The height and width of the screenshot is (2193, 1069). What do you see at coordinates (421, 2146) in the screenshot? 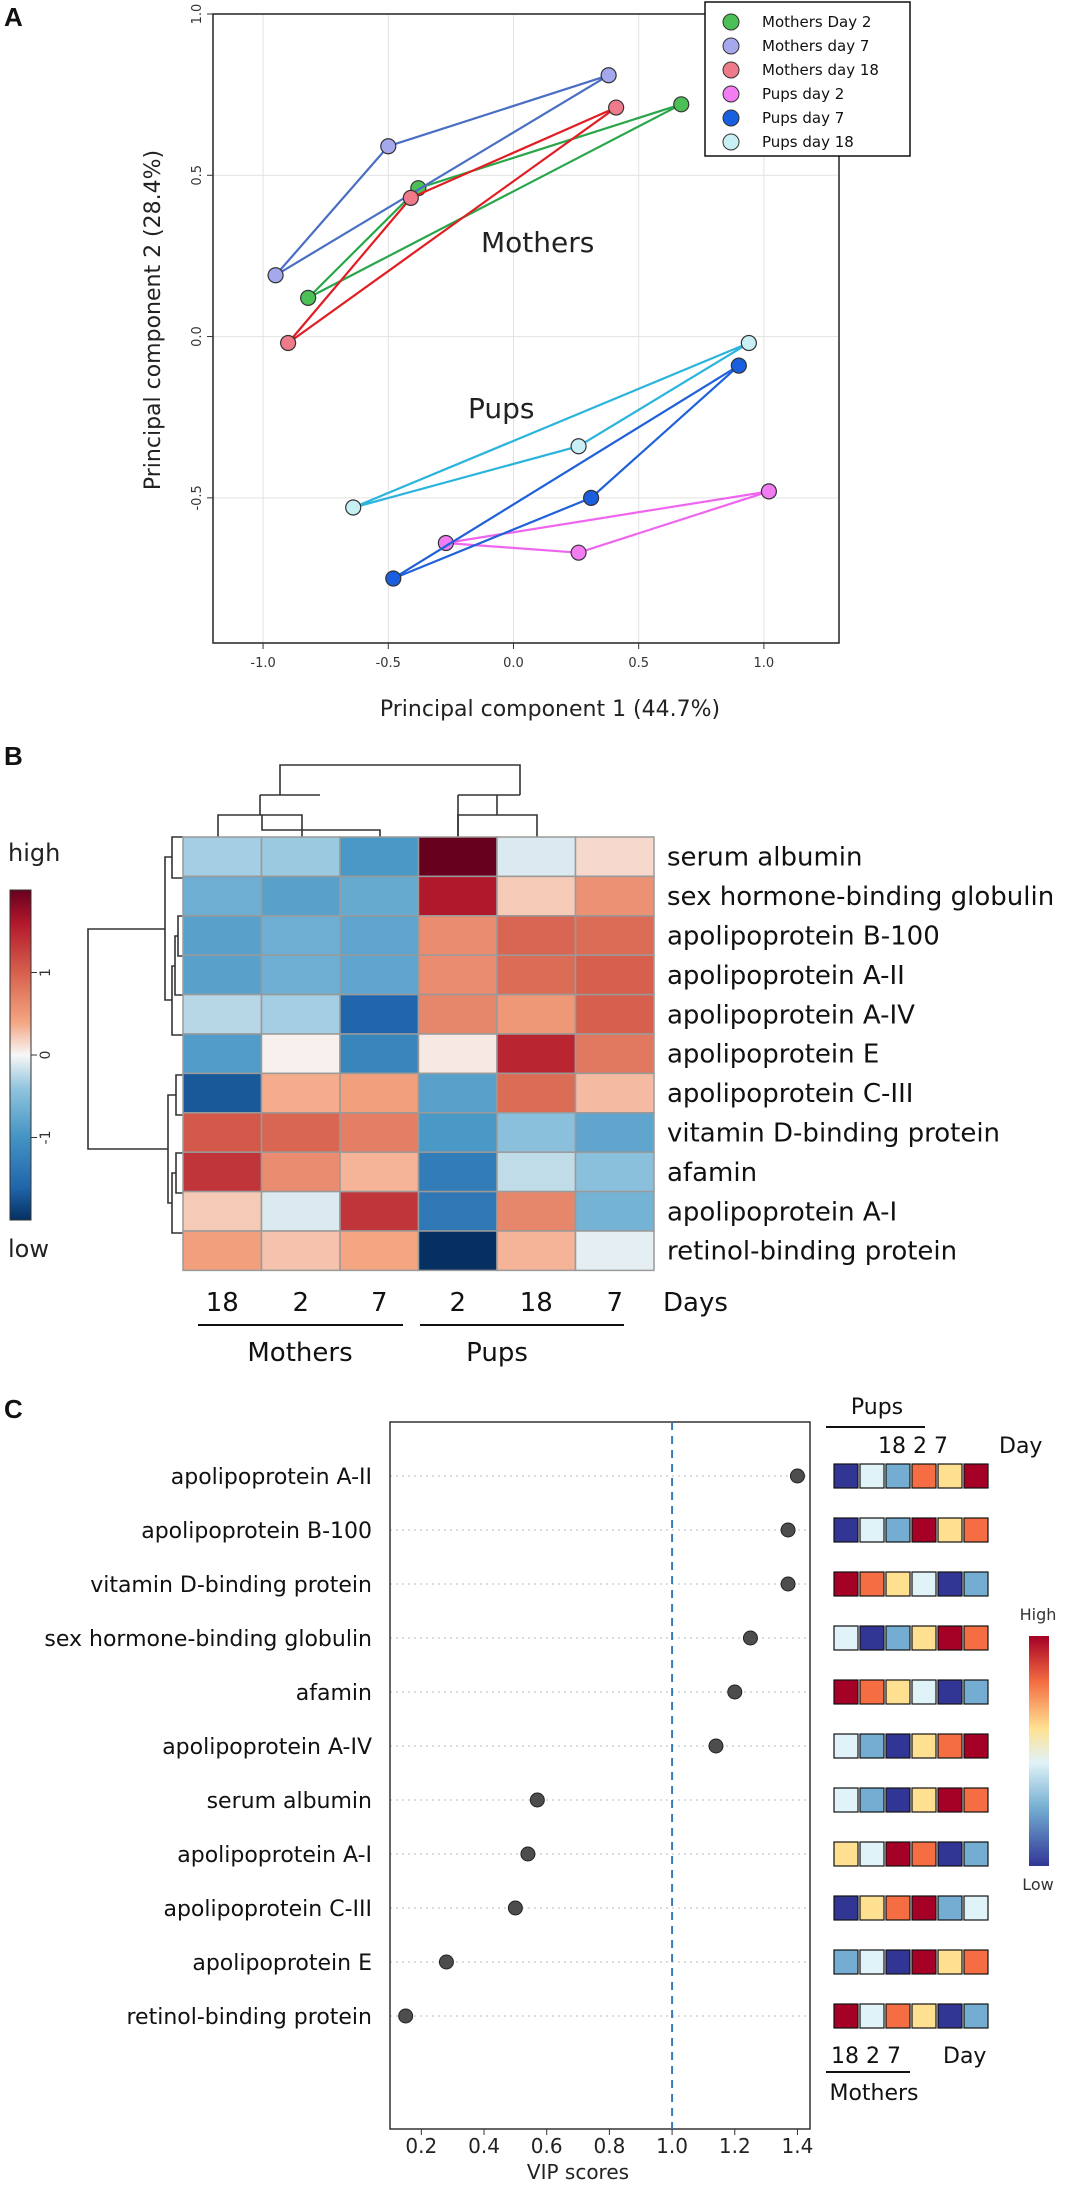
I see `vip-x-tick-label: 0.2` at bounding box center [421, 2146].